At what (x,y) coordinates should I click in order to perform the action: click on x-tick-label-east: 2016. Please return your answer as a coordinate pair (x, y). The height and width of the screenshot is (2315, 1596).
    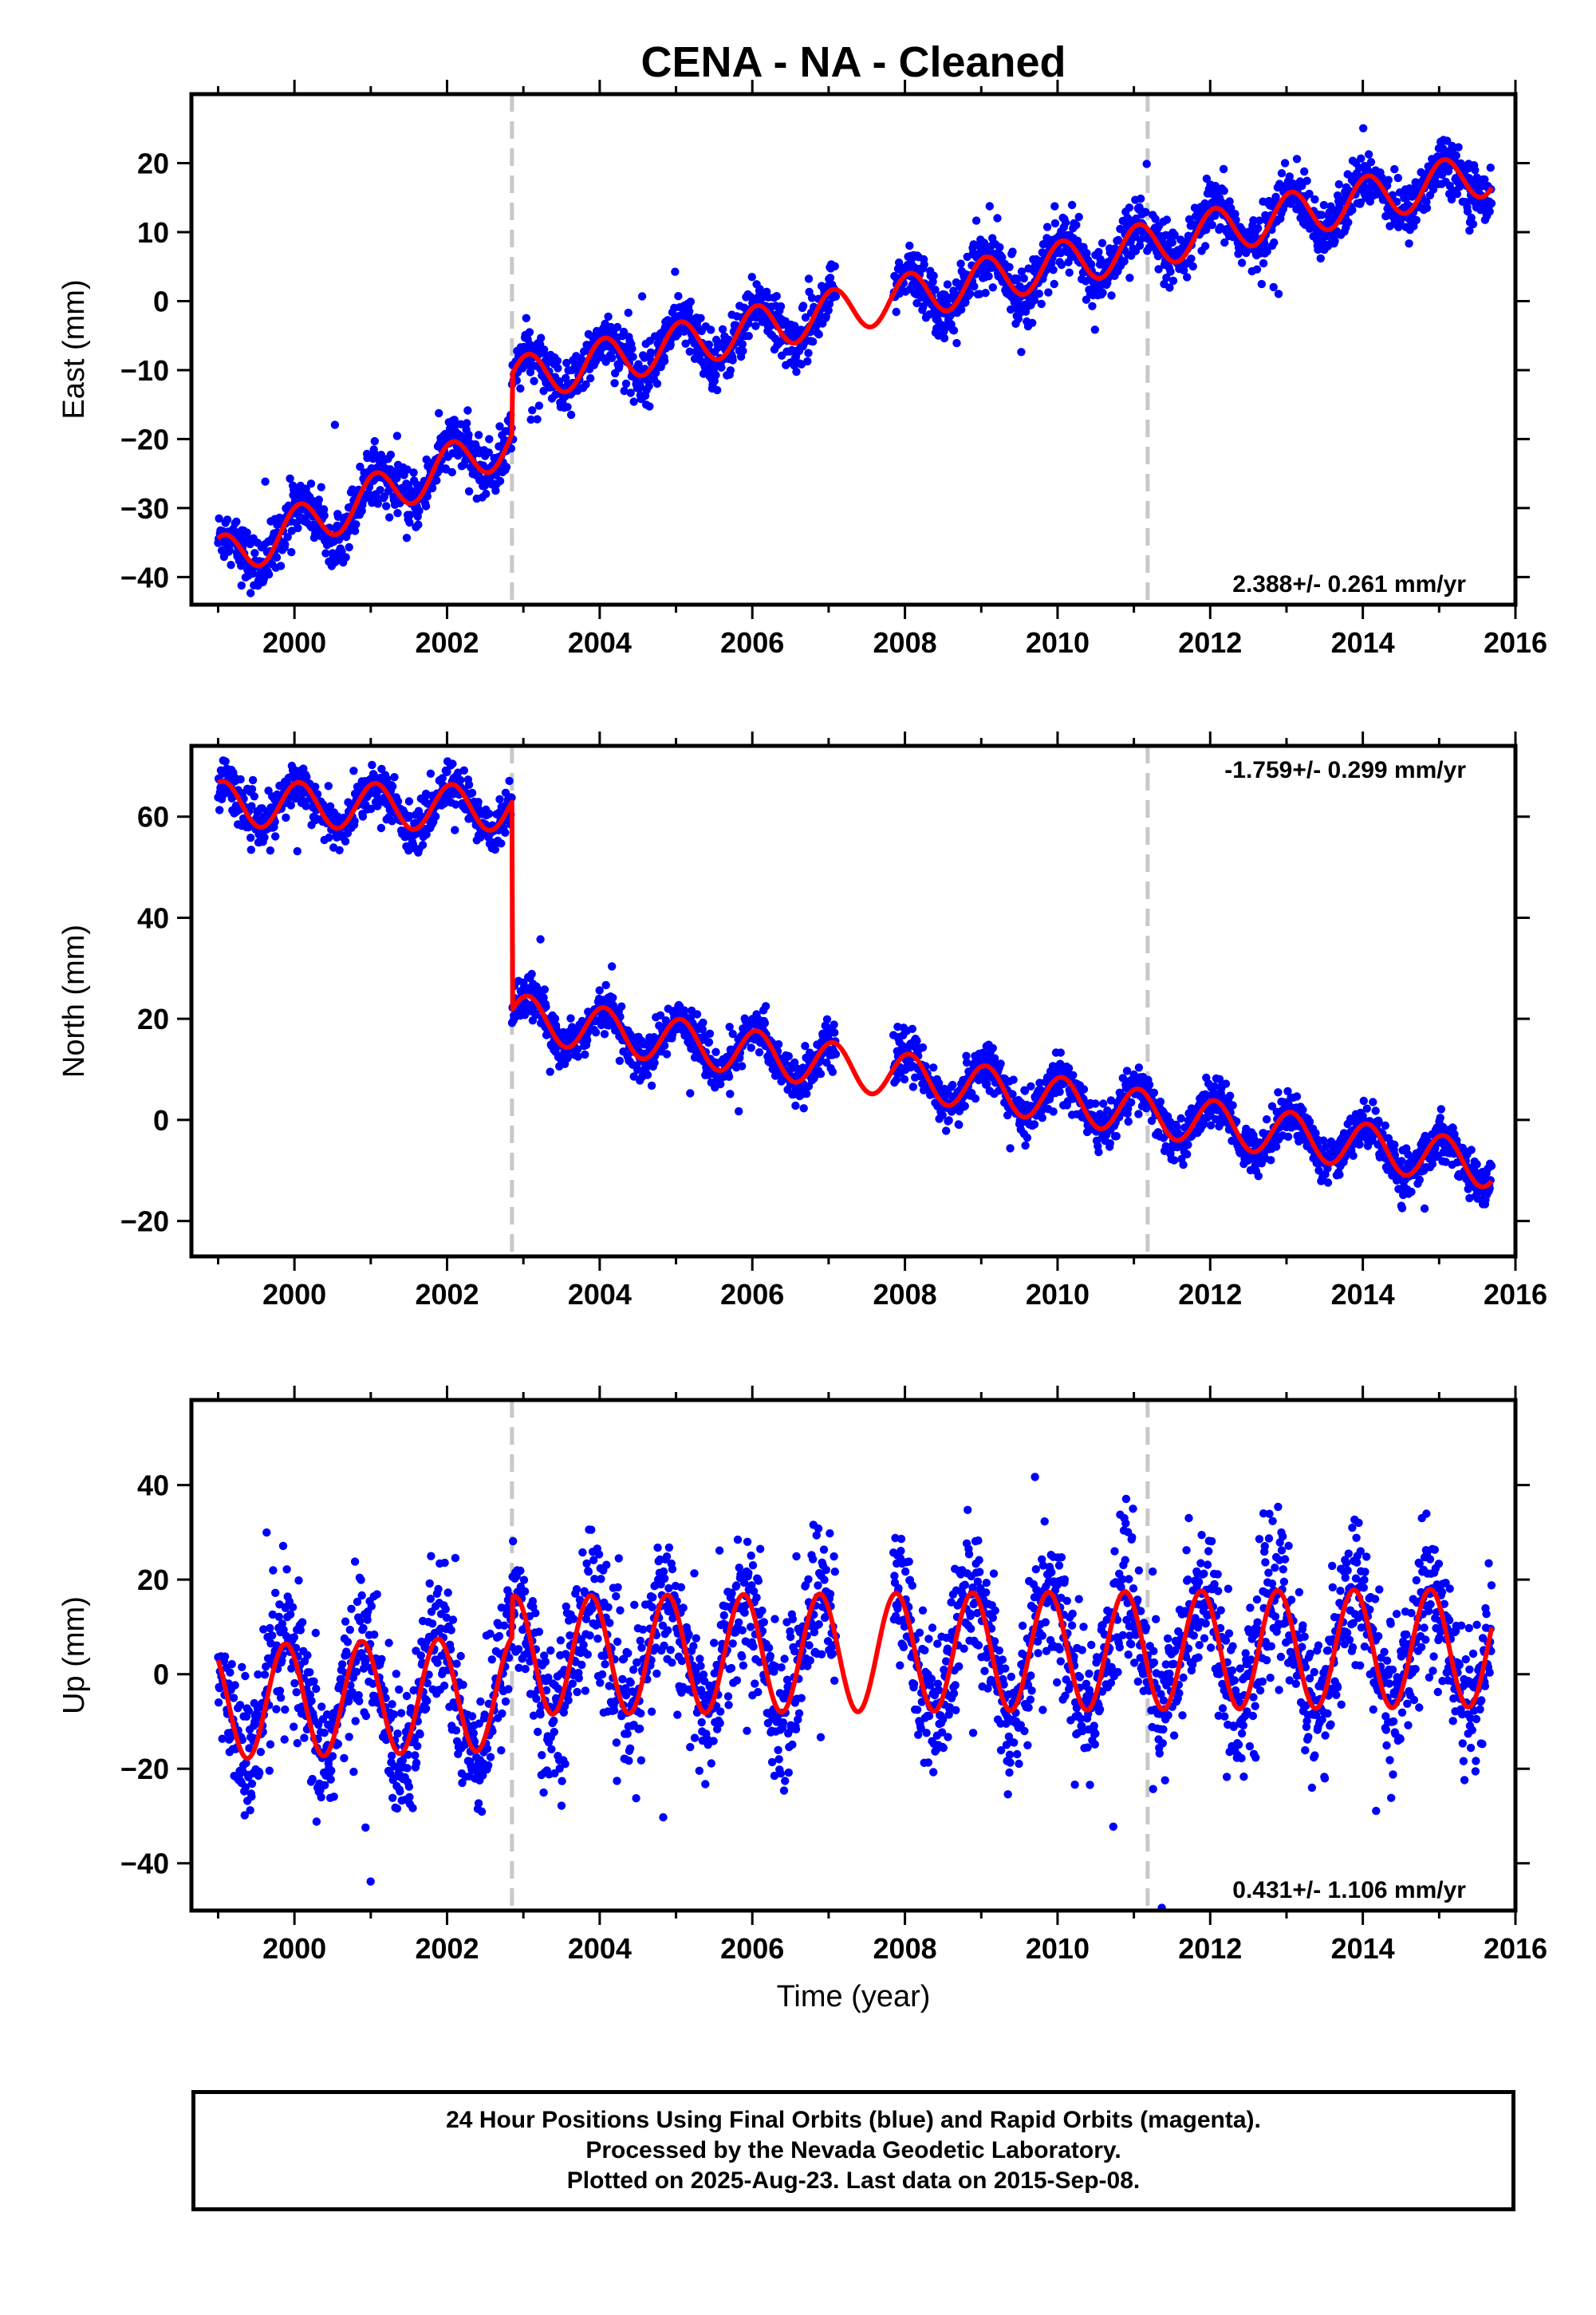
    Looking at the image, I should click on (1515, 642).